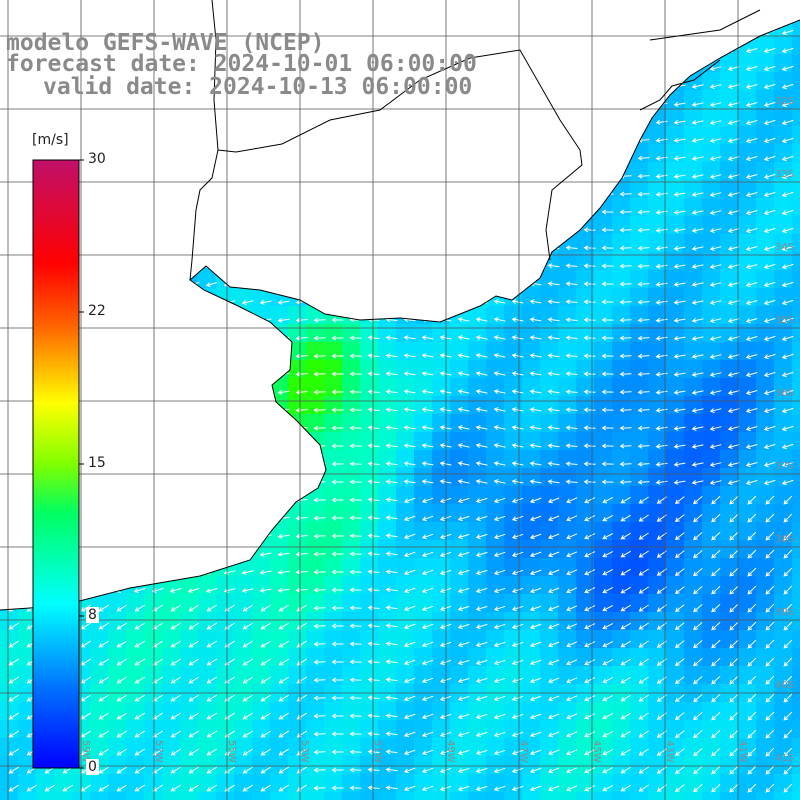 Image resolution: width=800 pixels, height=800 pixels. I want to click on model-title: modelo GEFS-WAVE (NCEP), so click(165, 43).